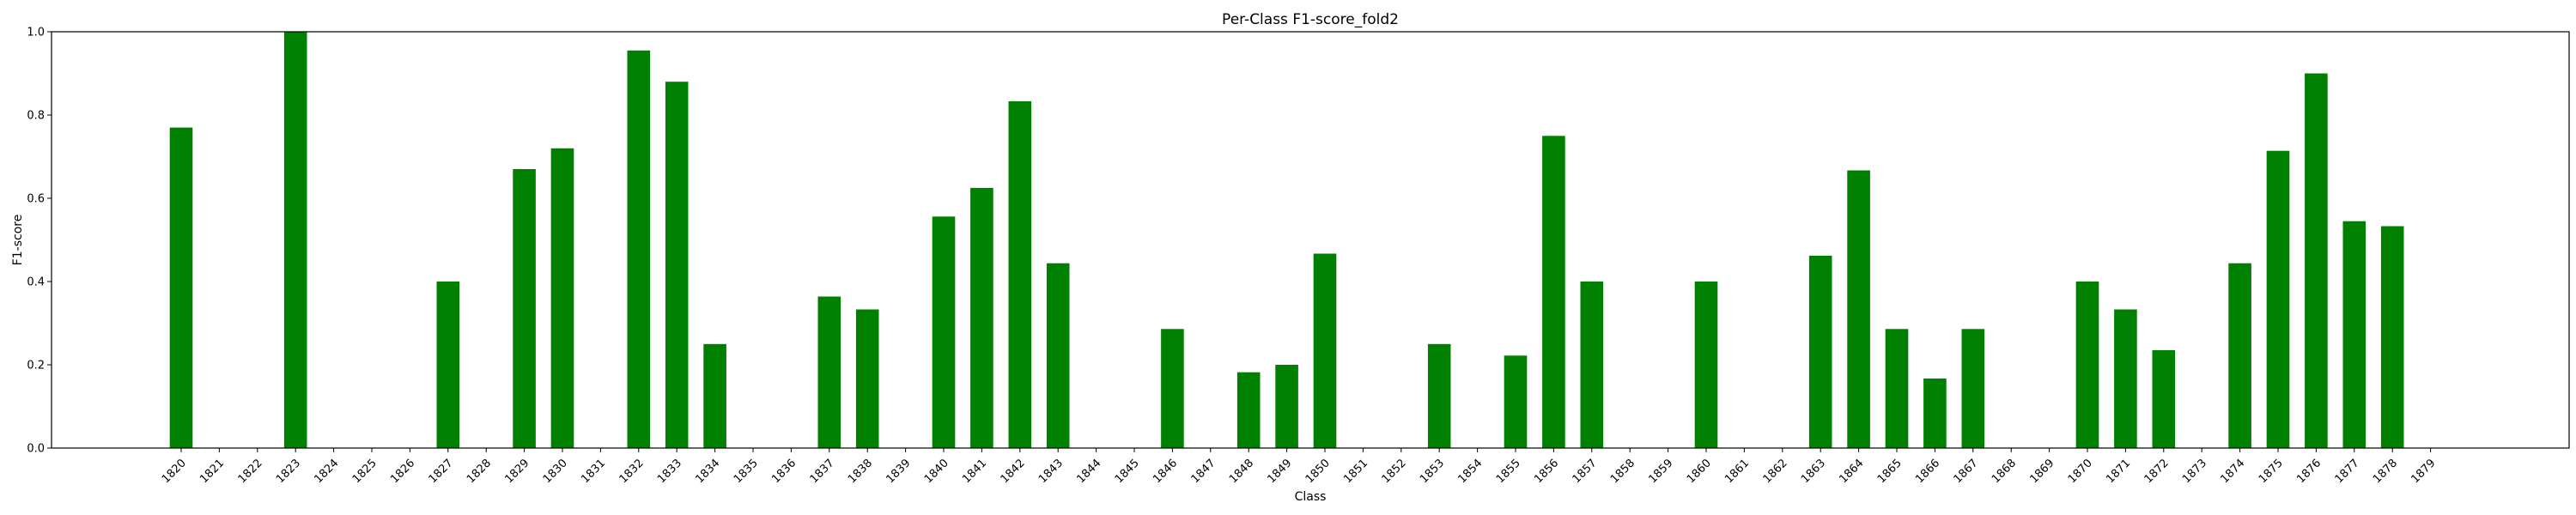  Describe the element at coordinates (1623, 471) in the screenshot. I see `x-tick-label: 1858` at that location.